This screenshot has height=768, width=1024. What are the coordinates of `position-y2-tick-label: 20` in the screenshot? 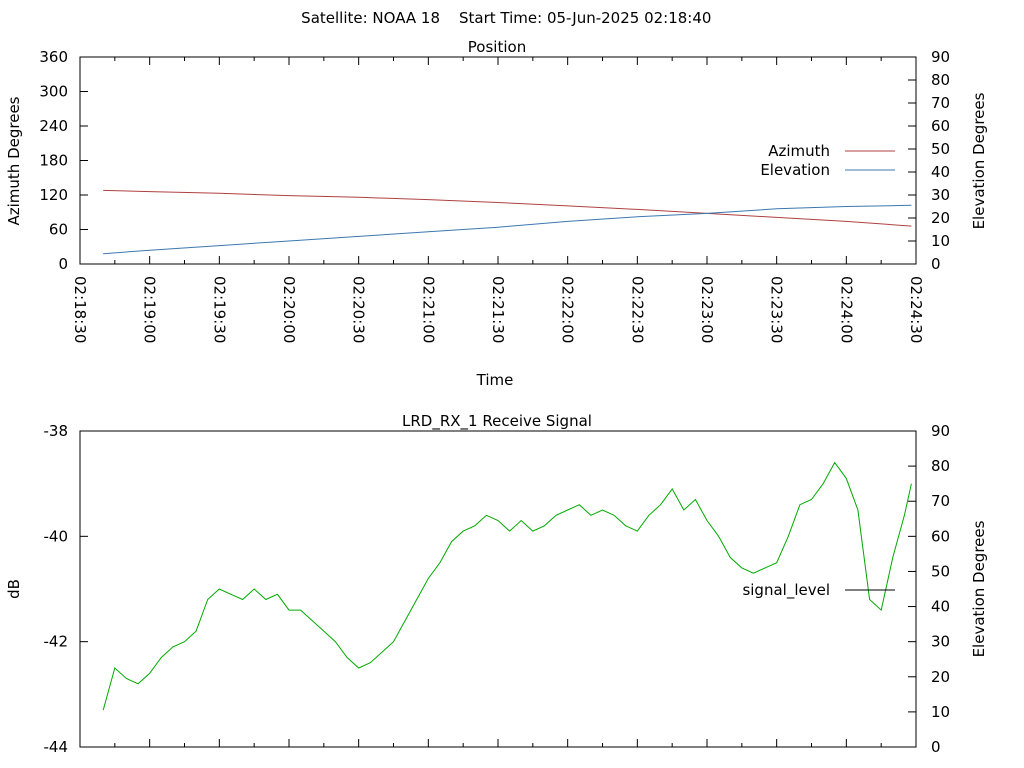 It's located at (940, 218).